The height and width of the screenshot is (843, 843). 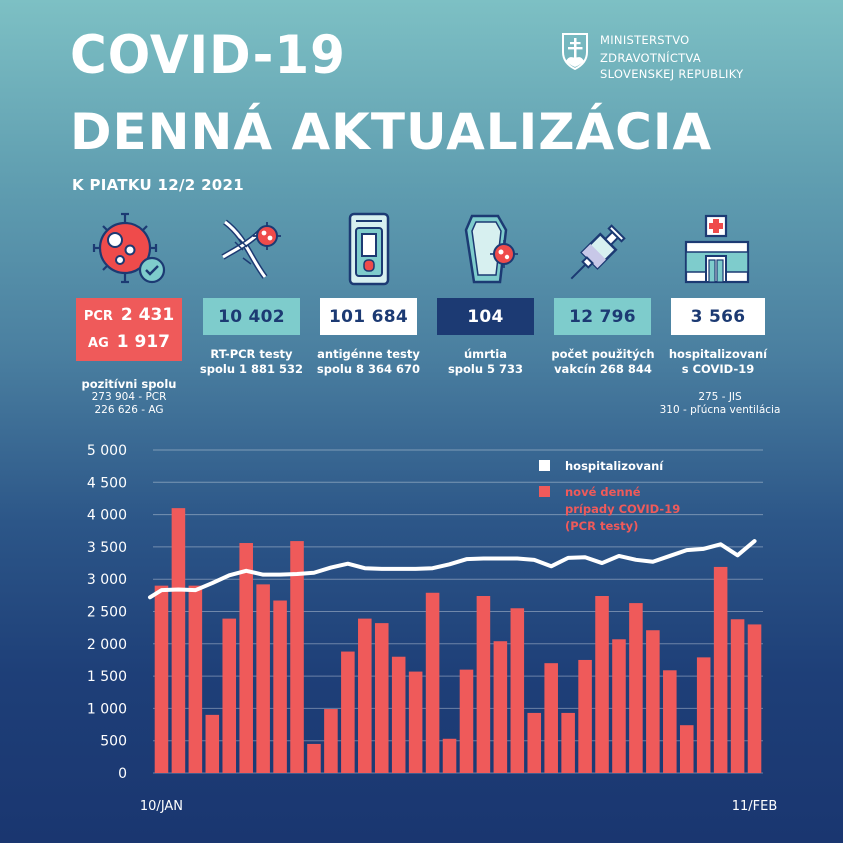 What do you see at coordinates (107, 516) in the screenshot?
I see `y-tick-label: 4 000` at bounding box center [107, 516].